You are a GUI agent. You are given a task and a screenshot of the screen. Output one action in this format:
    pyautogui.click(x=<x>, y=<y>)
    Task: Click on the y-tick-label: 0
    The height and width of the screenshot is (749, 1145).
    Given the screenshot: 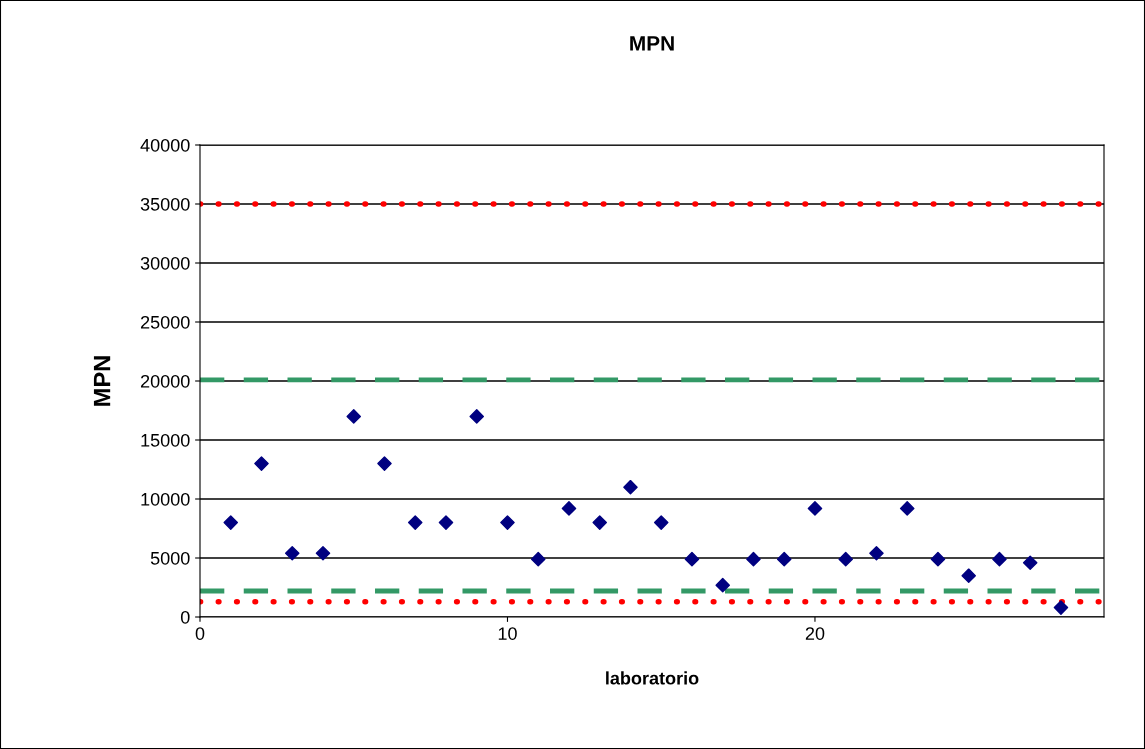 What is the action you would take?
    pyautogui.click(x=185, y=617)
    